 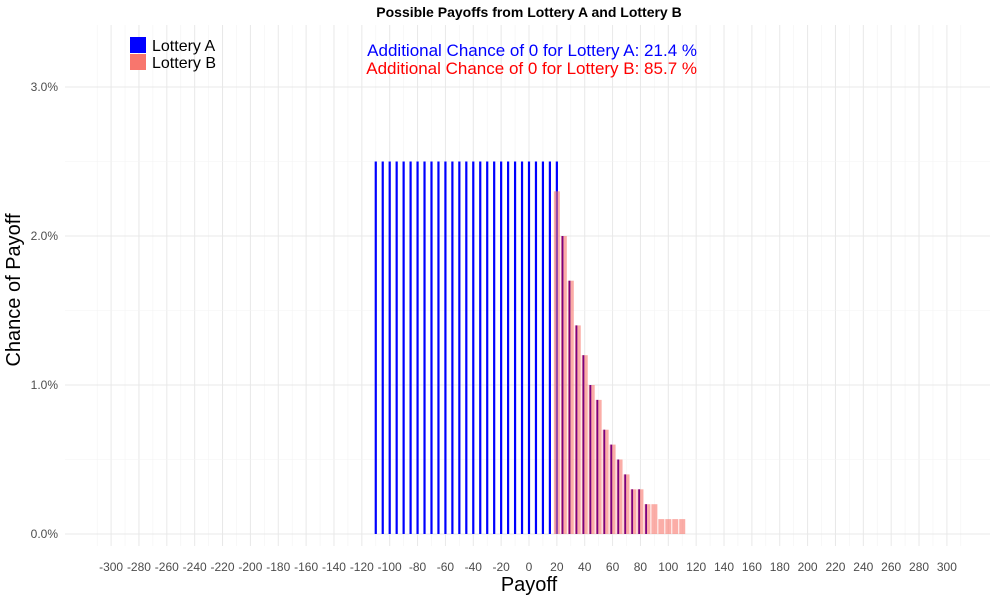 I want to click on lottery-a-bars, so click(x=466, y=347).